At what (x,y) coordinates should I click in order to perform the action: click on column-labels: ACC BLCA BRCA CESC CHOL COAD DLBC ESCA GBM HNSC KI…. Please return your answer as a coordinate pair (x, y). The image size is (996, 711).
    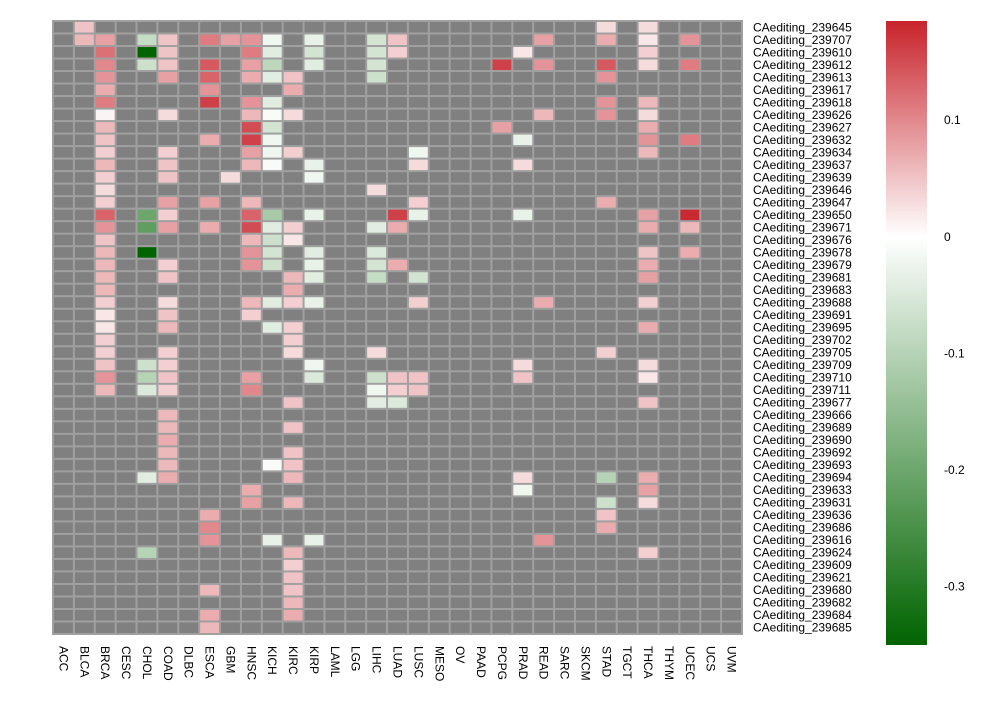
    Looking at the image, I should click on (397, 663).